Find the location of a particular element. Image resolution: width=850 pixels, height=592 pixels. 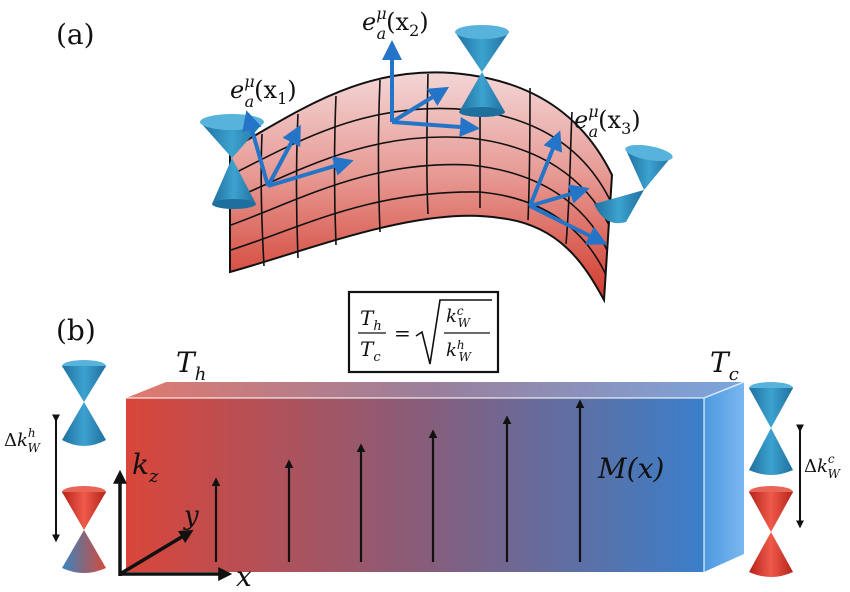

formula-rhs-denominator: kh W is located at coordinates (459, 351).